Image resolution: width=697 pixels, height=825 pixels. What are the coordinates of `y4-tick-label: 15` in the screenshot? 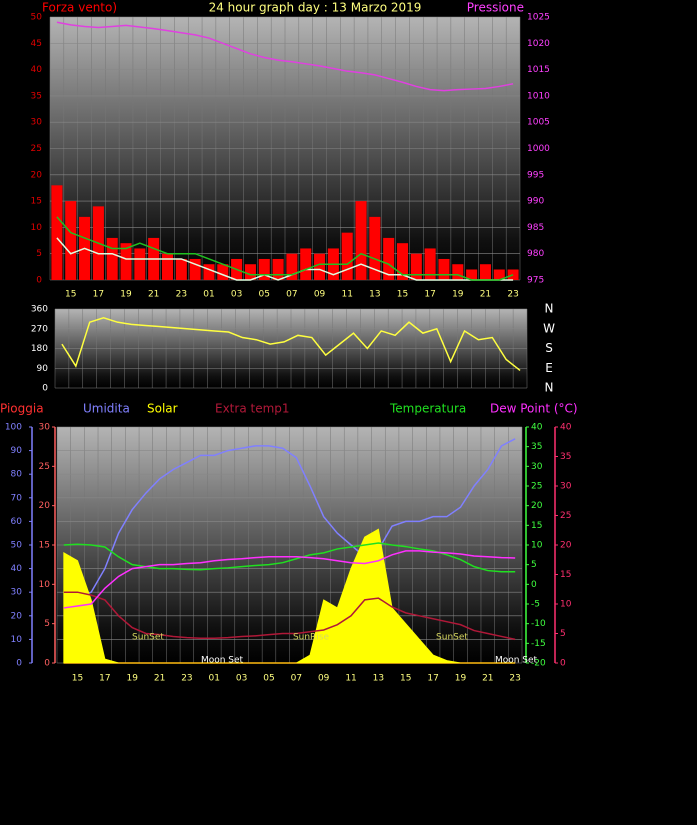 It's located at (565, 575).